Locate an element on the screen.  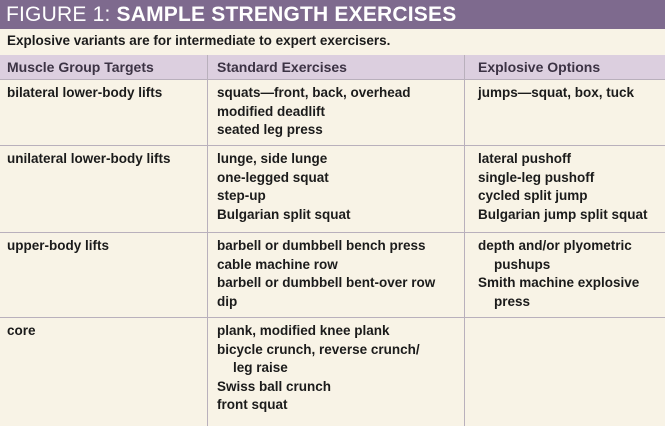
exercise-item-continuation: leg raise is located at coordinates (260, 368).